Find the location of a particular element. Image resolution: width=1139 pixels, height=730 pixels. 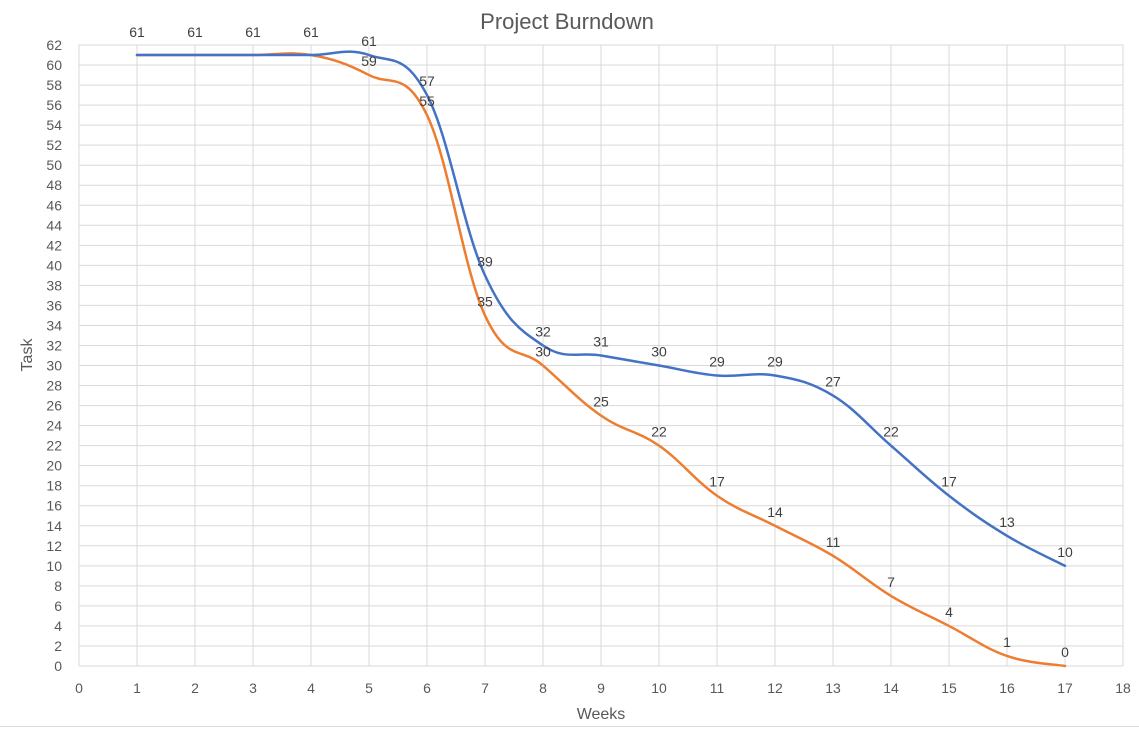

y-tick-label: 14 is located at coordinates (54, 526).